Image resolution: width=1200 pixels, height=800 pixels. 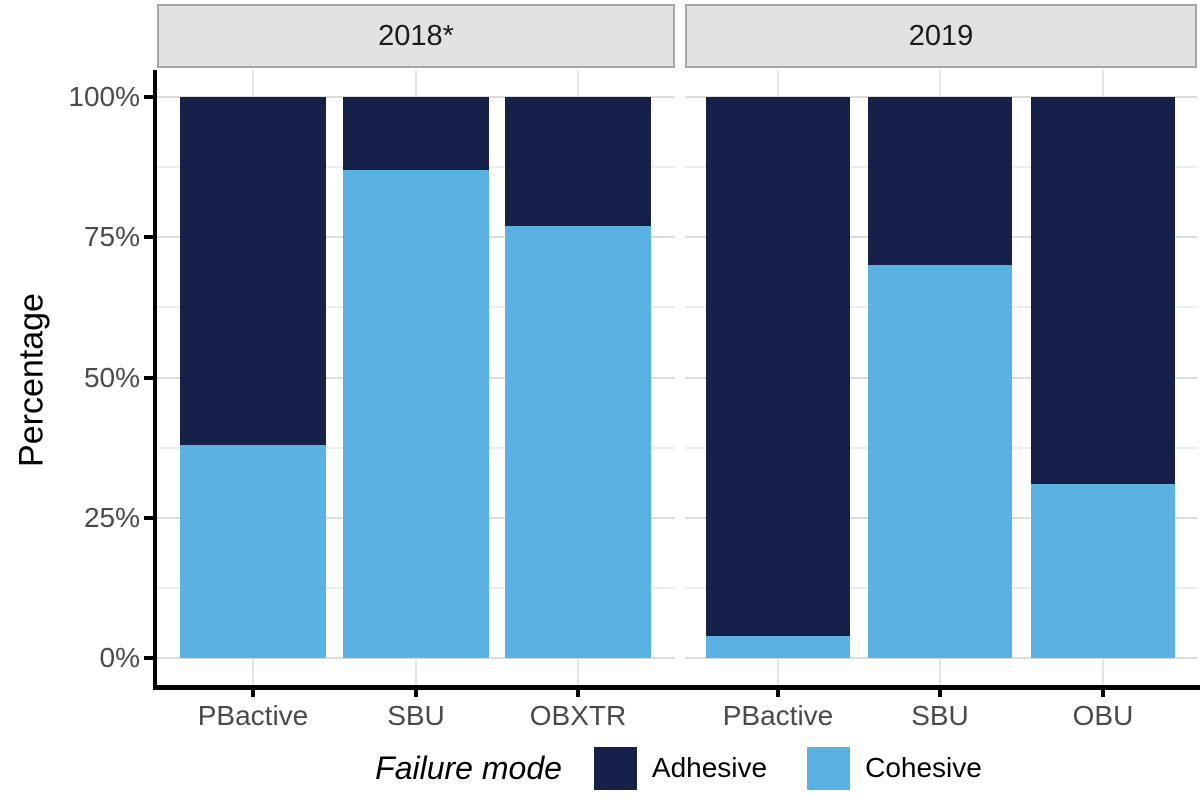 I want to click on legend-items: Adhesive Cohesive, so click(x=787, y=768).